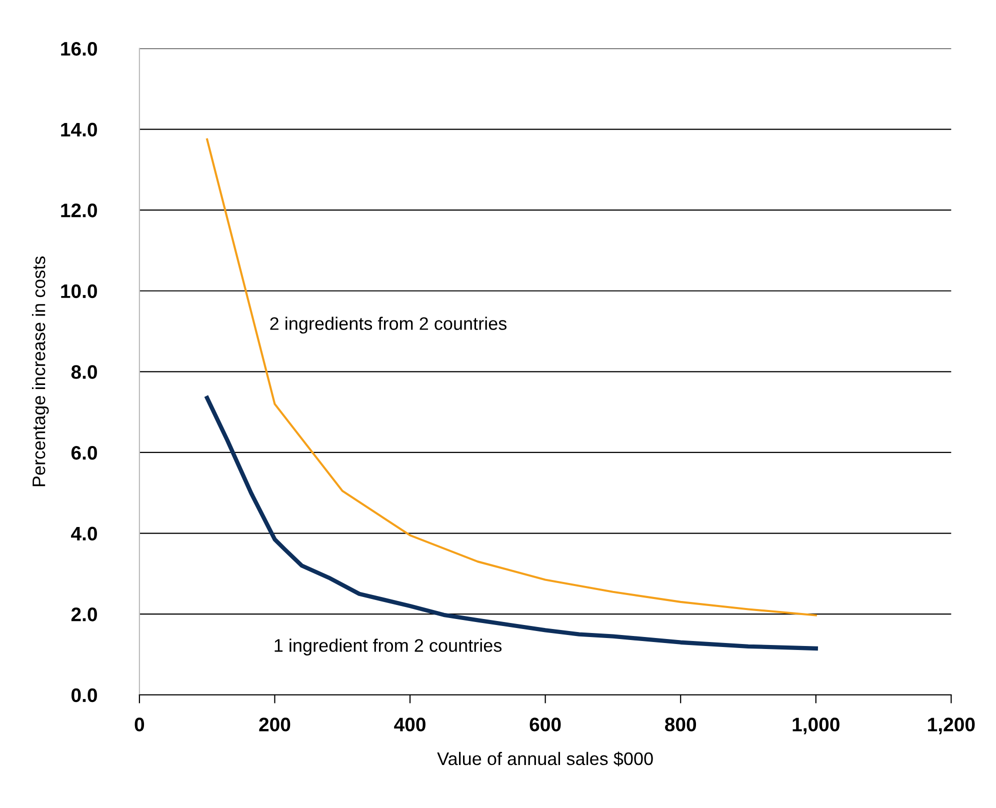  Describe the element at coordinates (545, 759) in the screenshot. I see `x-axis-title: Value of annual sales $000` at that location.